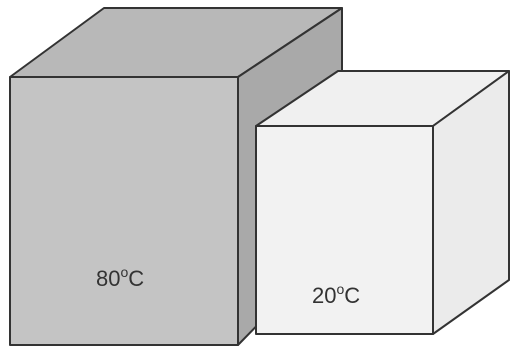 Image resolution: width=511 pixels, height=348 pixels. What do you see at coordinates (340, 289) in the screenshot?
I see `cold-block-degree-symbol: o` at bounding box center [340, 289].